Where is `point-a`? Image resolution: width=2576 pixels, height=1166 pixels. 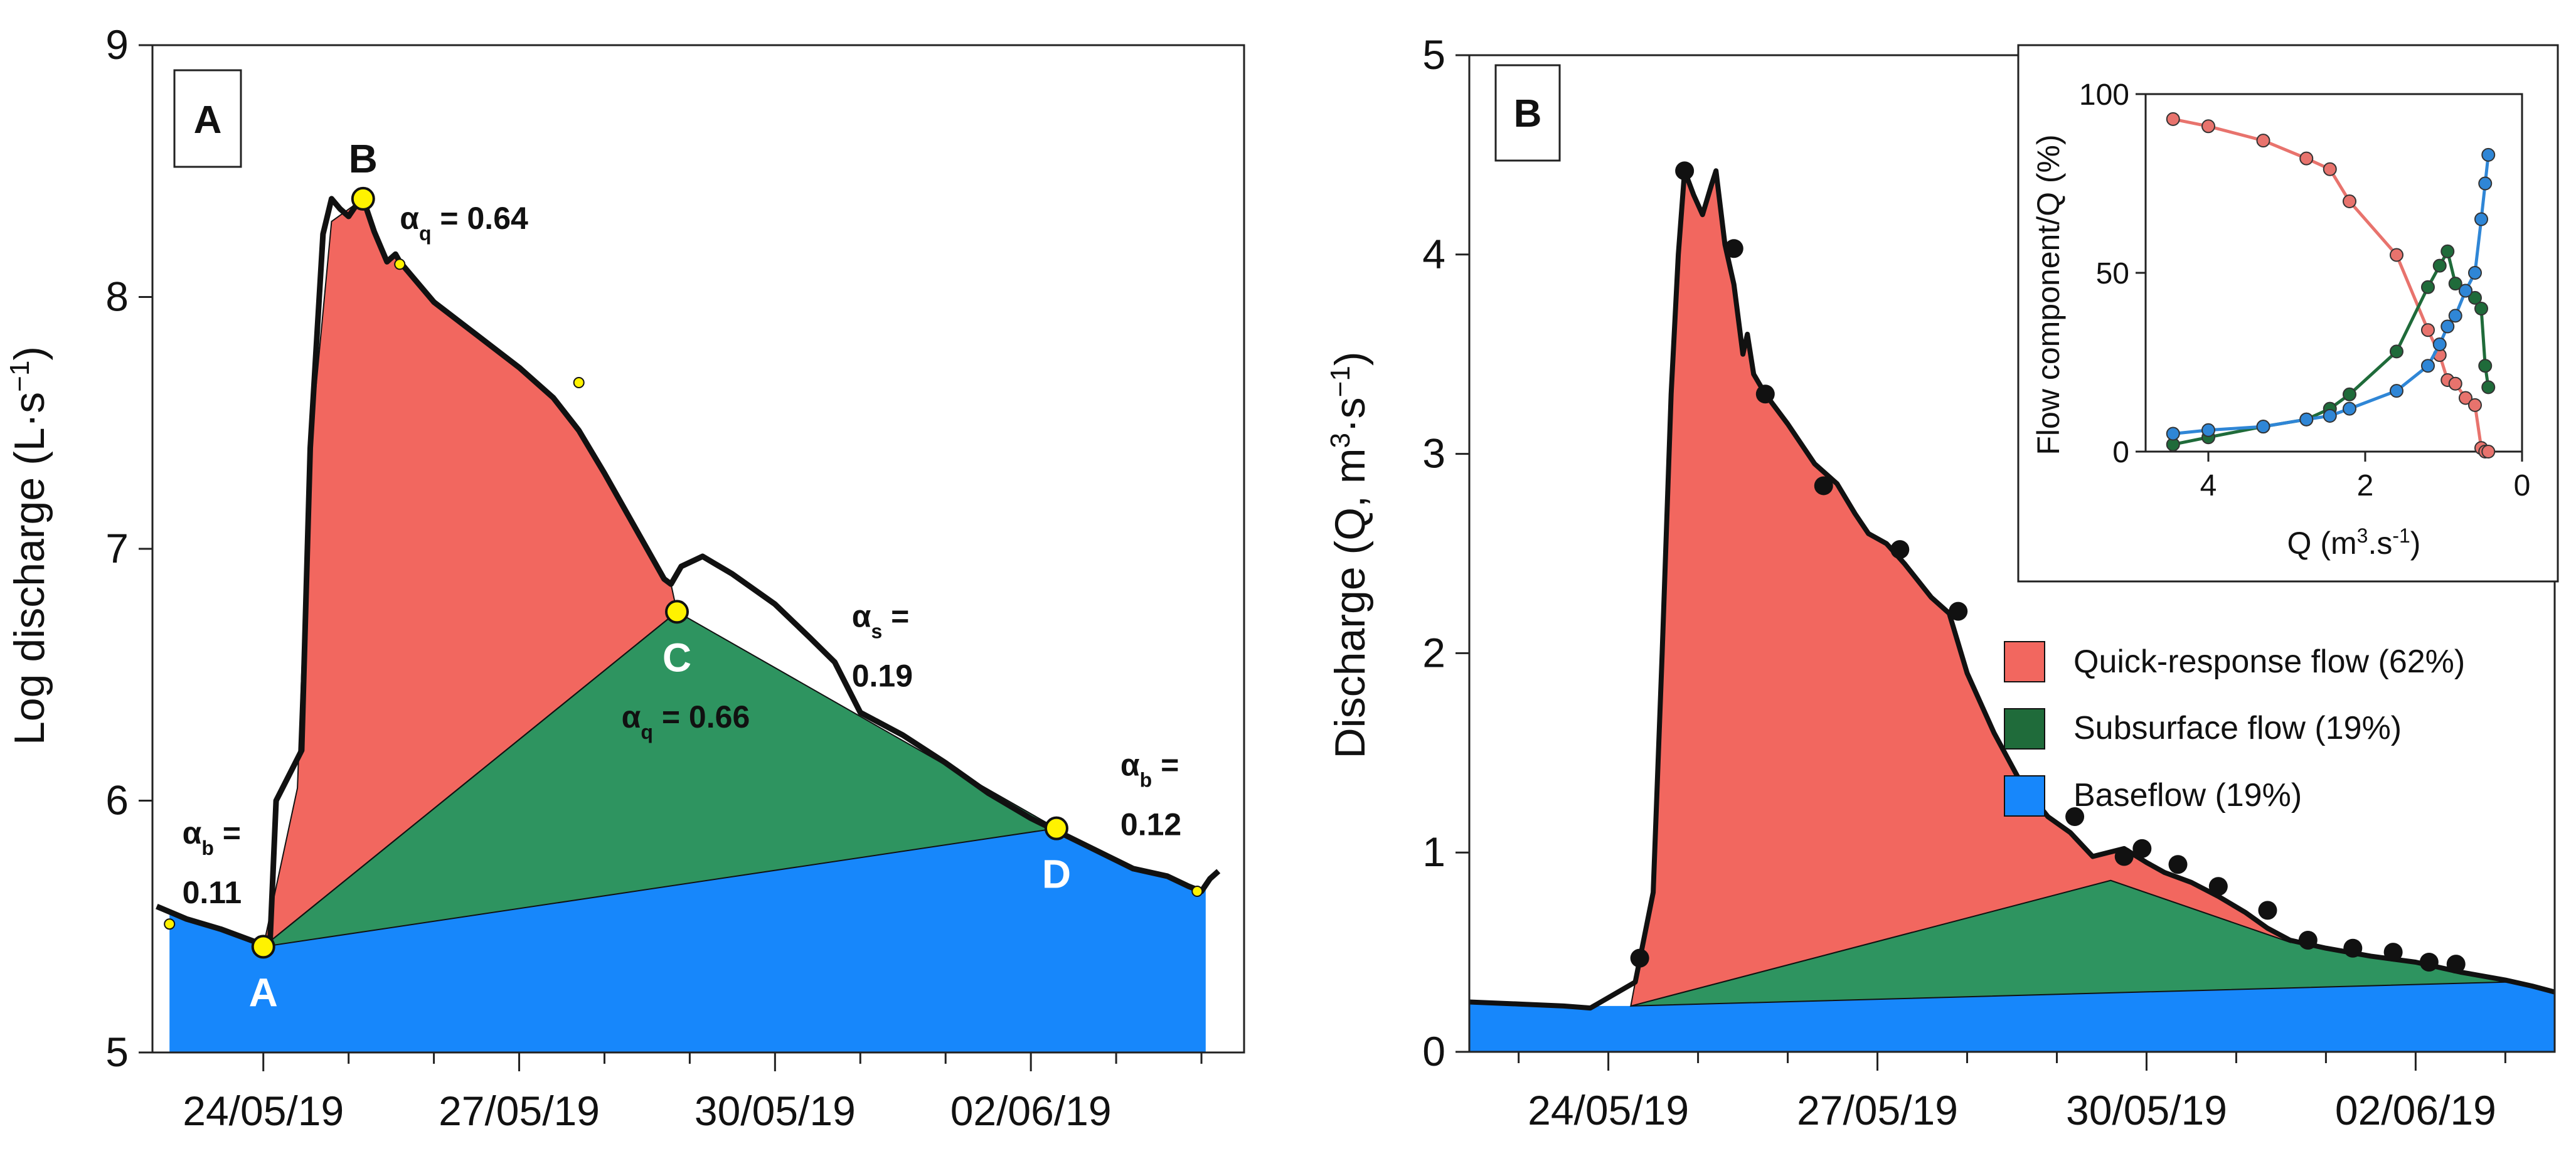 point-a is located at coordinates (263, 947).